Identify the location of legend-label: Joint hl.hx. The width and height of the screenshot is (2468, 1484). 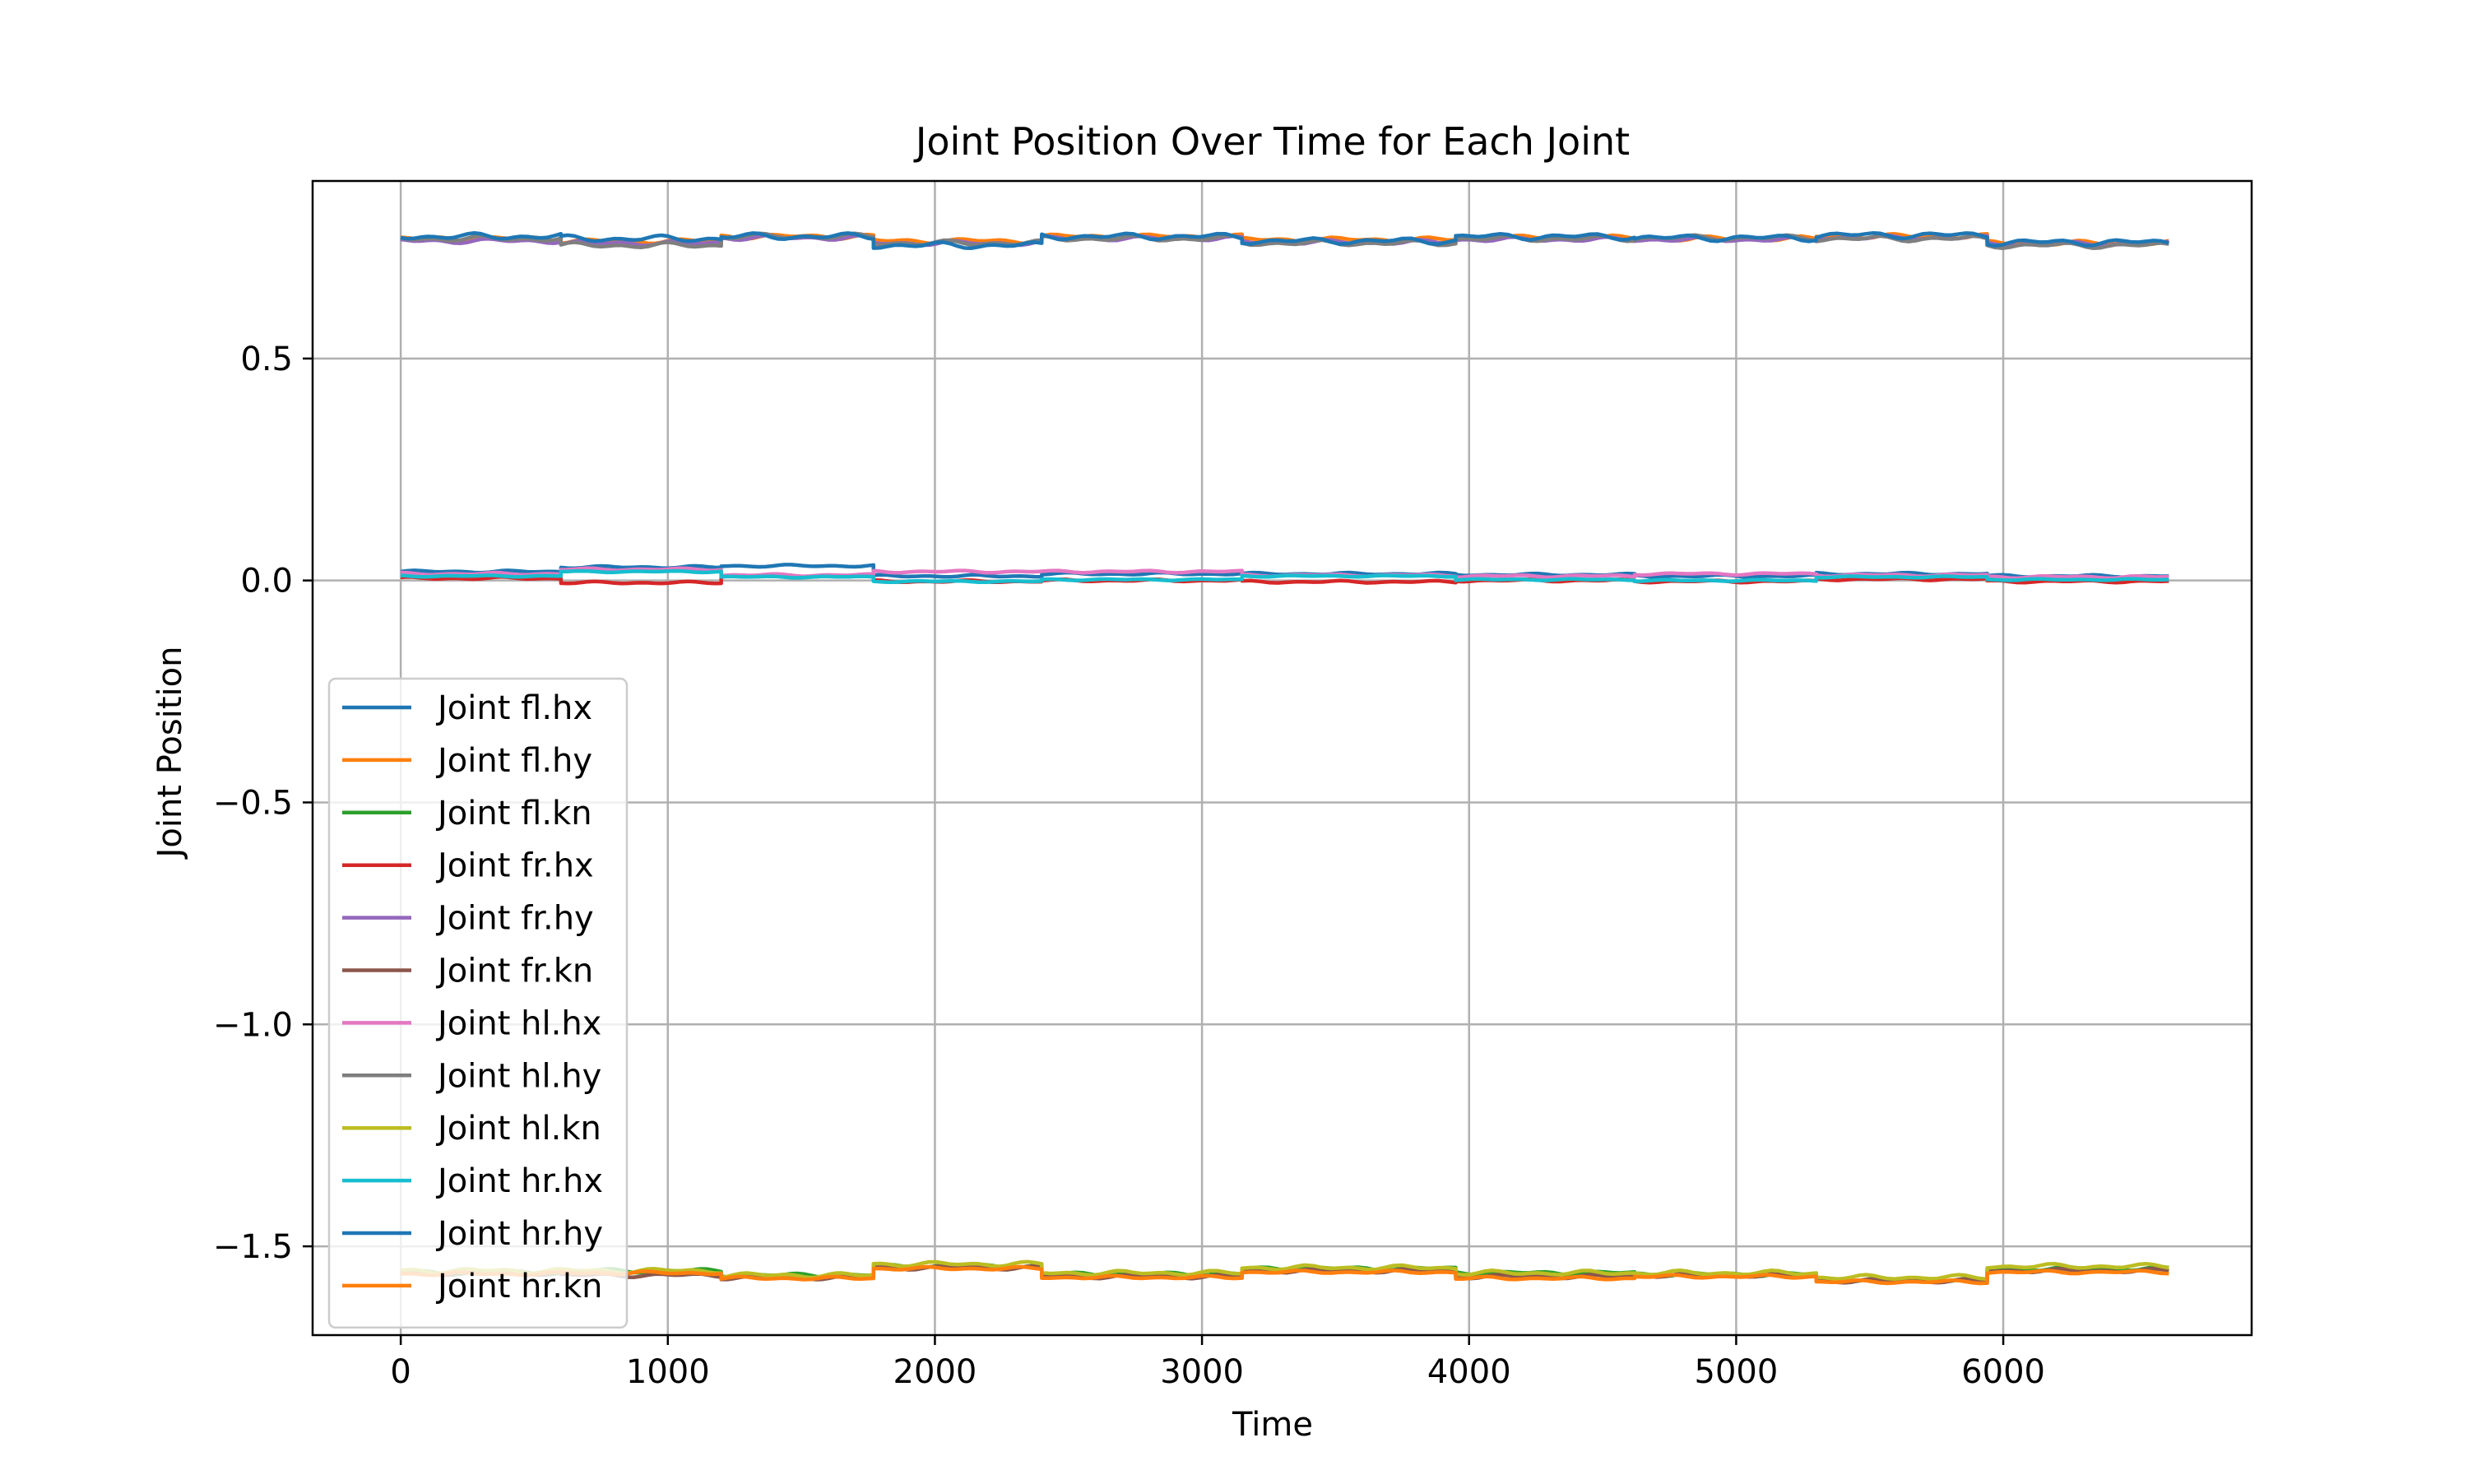
(518, 1023).